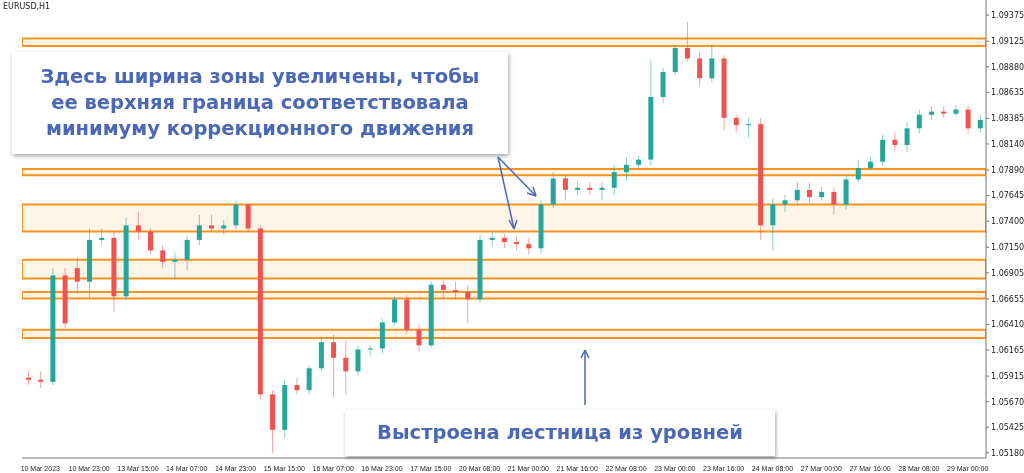 This screenshot has width=1024, height=473. I want to click on y-tick-label: 1.08385, so click(1007, 119).